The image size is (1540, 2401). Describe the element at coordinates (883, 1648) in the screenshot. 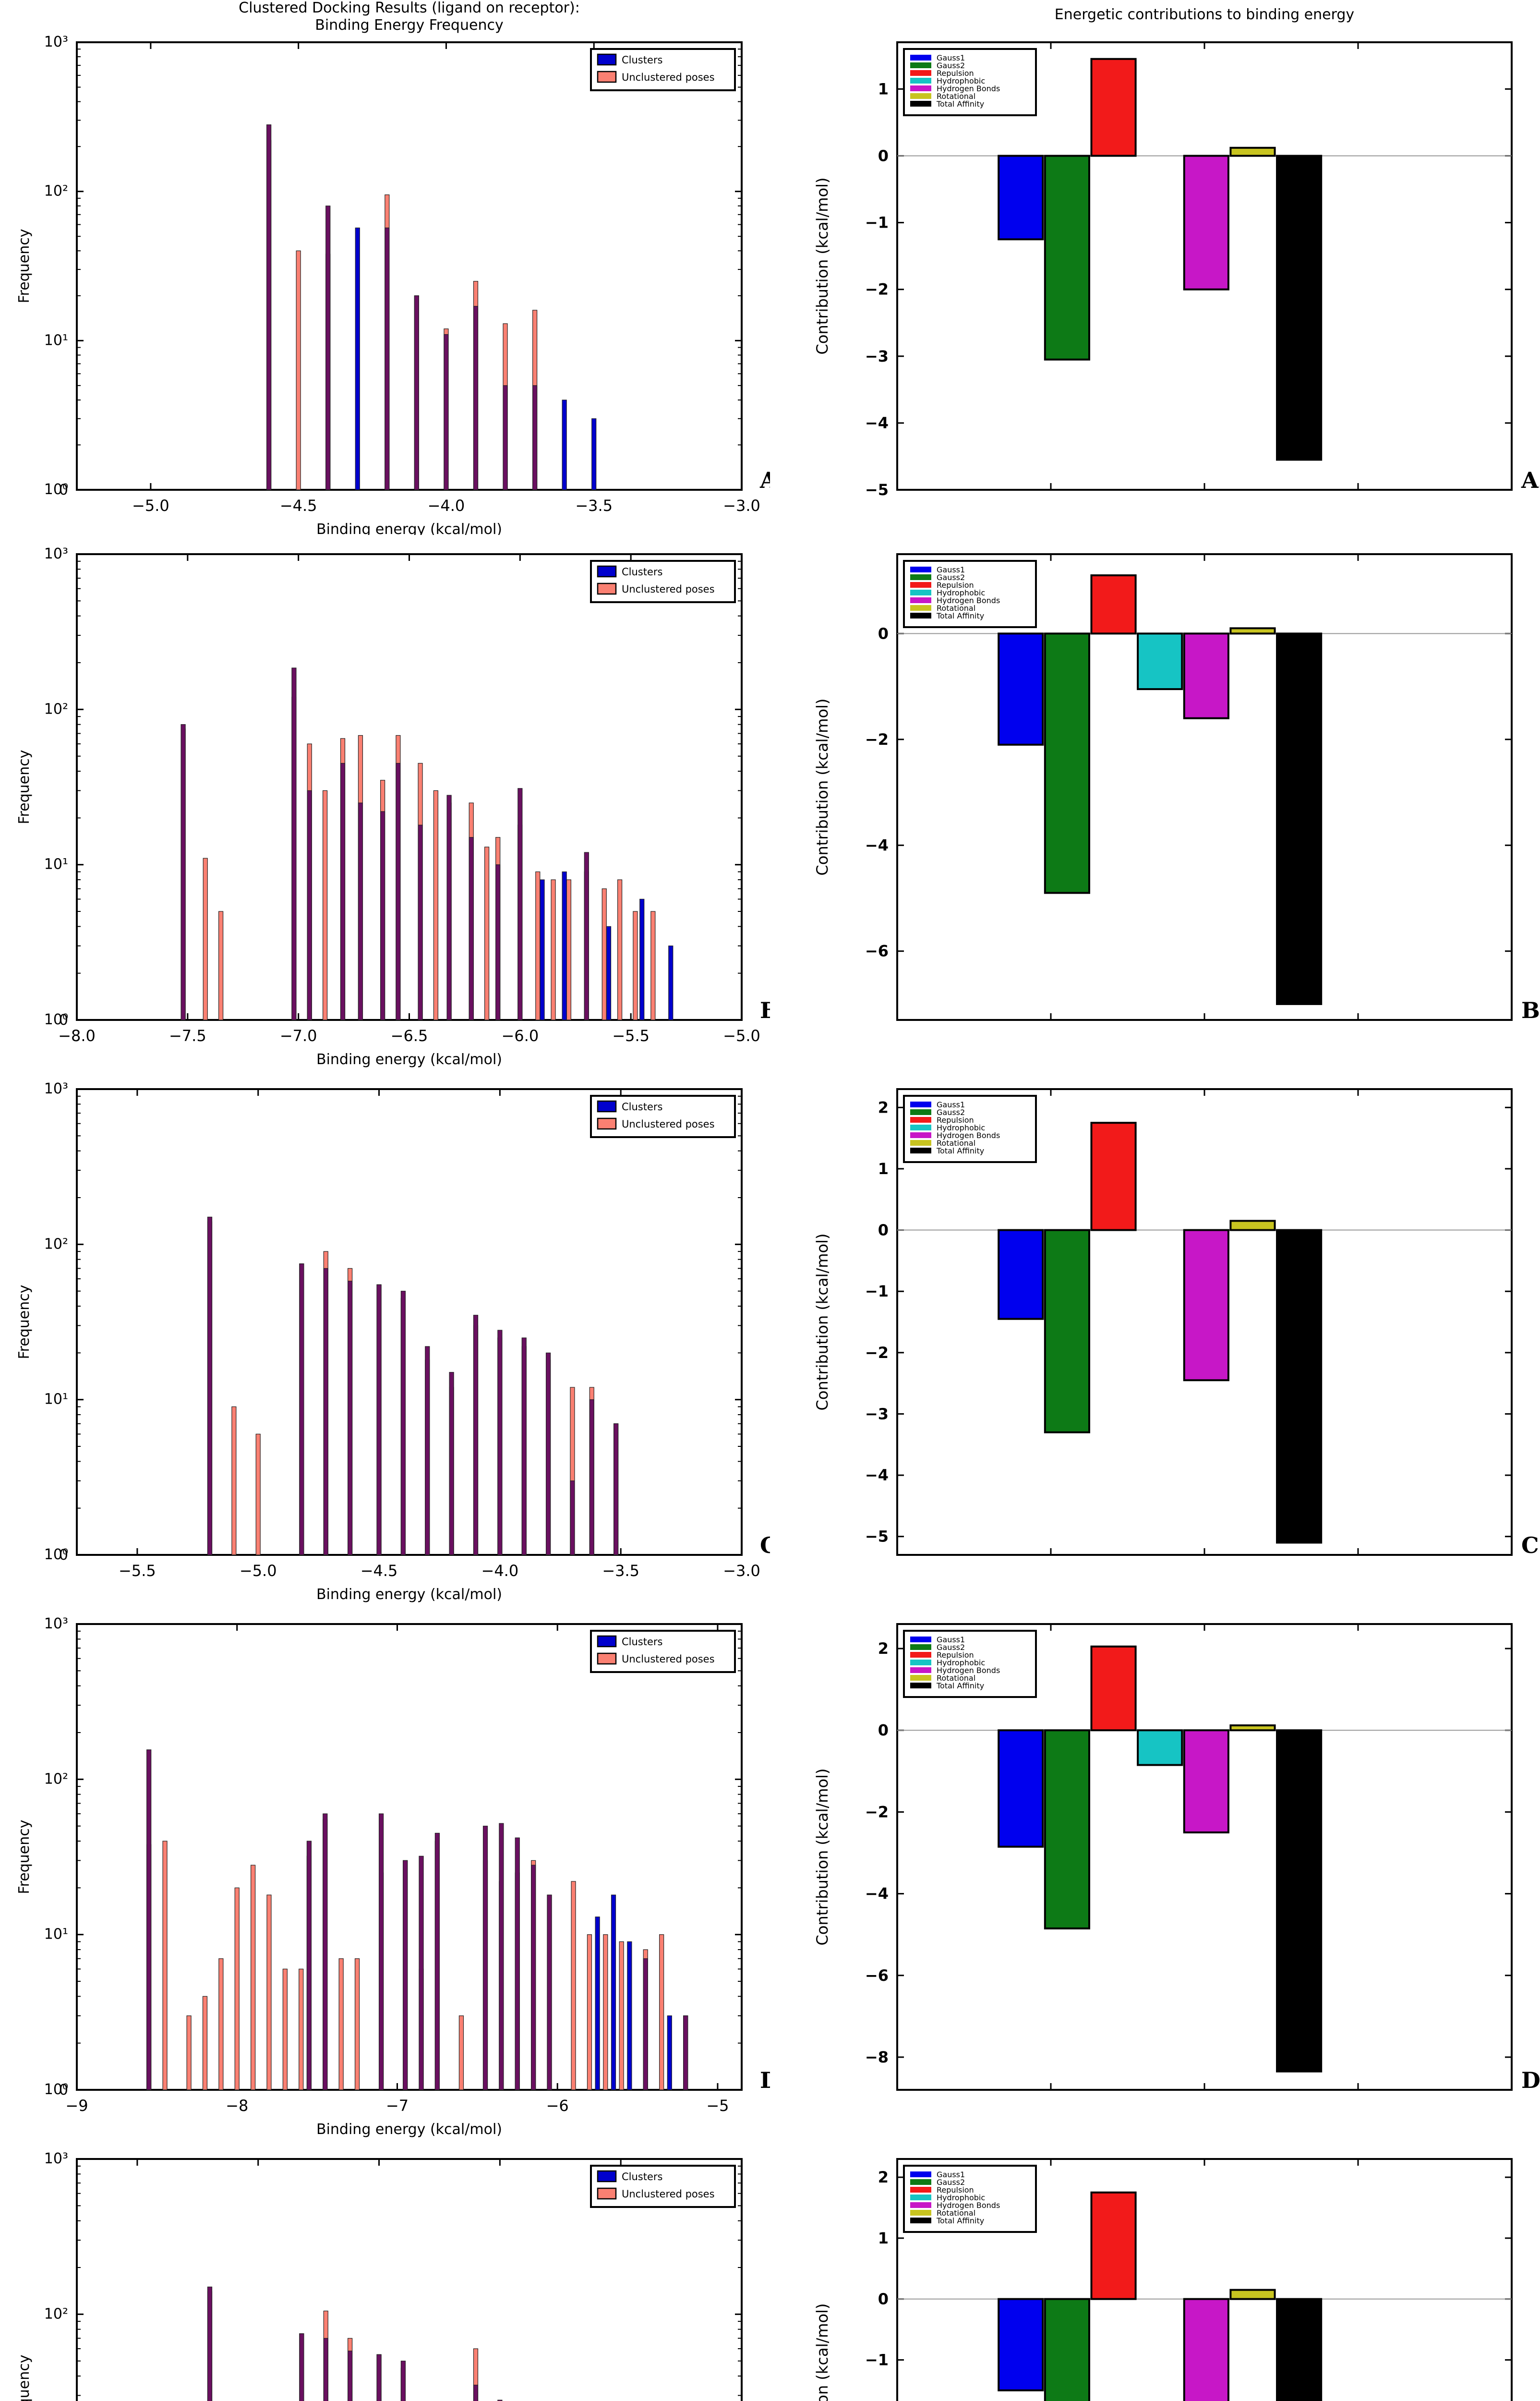

I see `y-tick-label: 2` at that location.